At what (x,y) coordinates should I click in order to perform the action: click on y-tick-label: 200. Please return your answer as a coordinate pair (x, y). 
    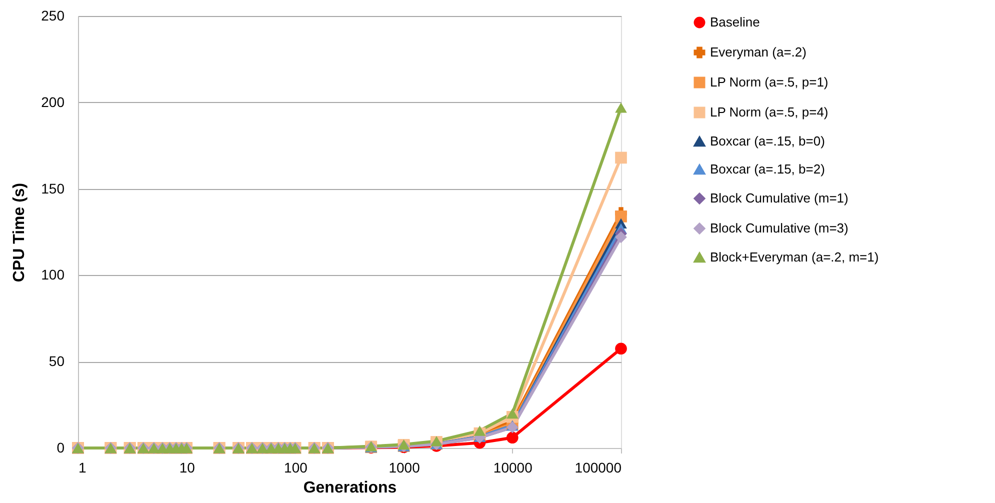
    Looking at the image, I should click on (53, 102).